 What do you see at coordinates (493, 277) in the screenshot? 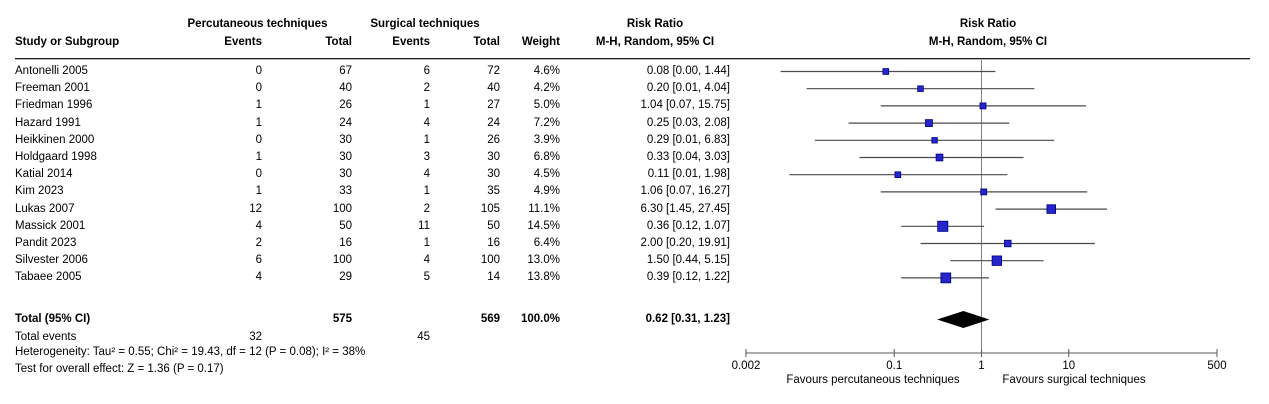
I see `total-surgical-cell: 14` at bounding box center [493, 277].